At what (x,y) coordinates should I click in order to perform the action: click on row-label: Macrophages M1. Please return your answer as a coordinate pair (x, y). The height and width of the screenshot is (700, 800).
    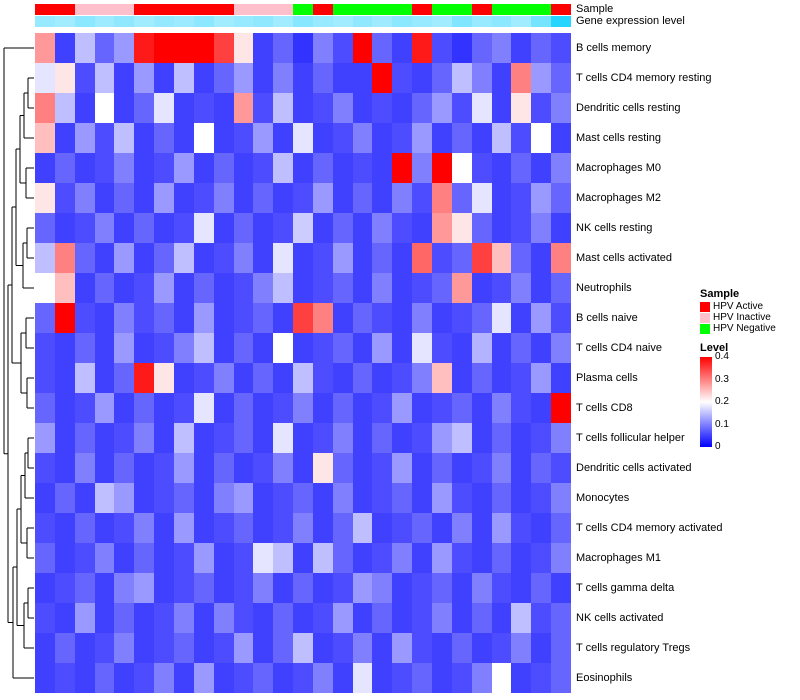
    Looking at the image, I should click on (618, 558).